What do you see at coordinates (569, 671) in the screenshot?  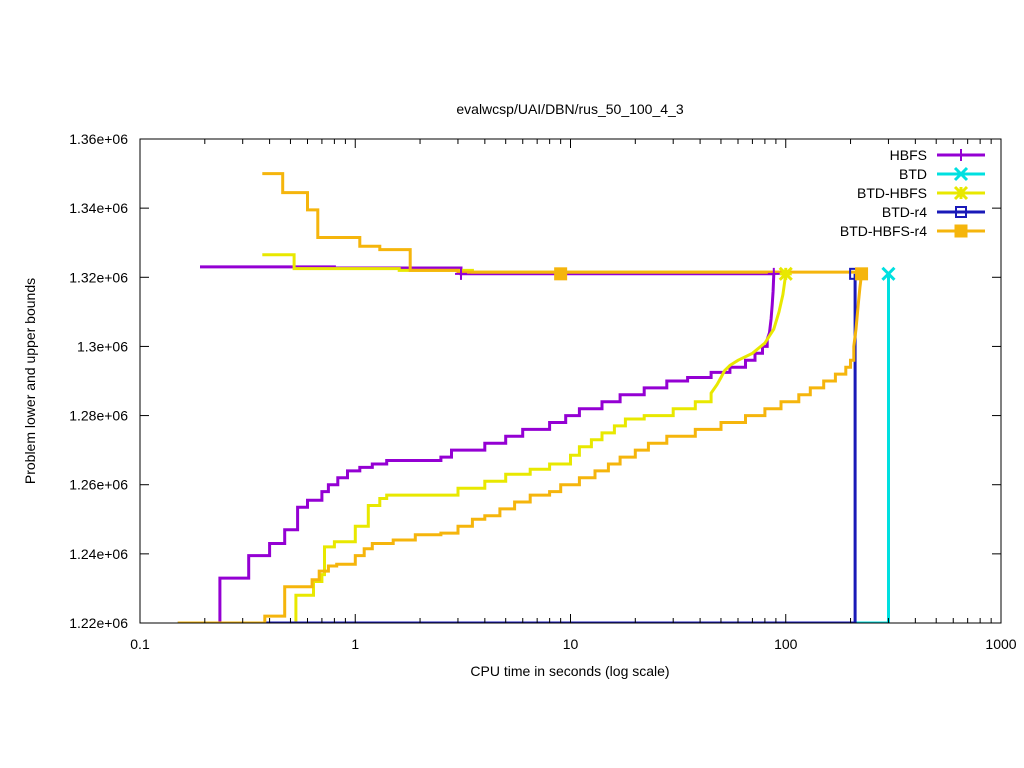 I see `x-axis-label: CPU time in seconds (log scale)` at bounding box center [569, 671].